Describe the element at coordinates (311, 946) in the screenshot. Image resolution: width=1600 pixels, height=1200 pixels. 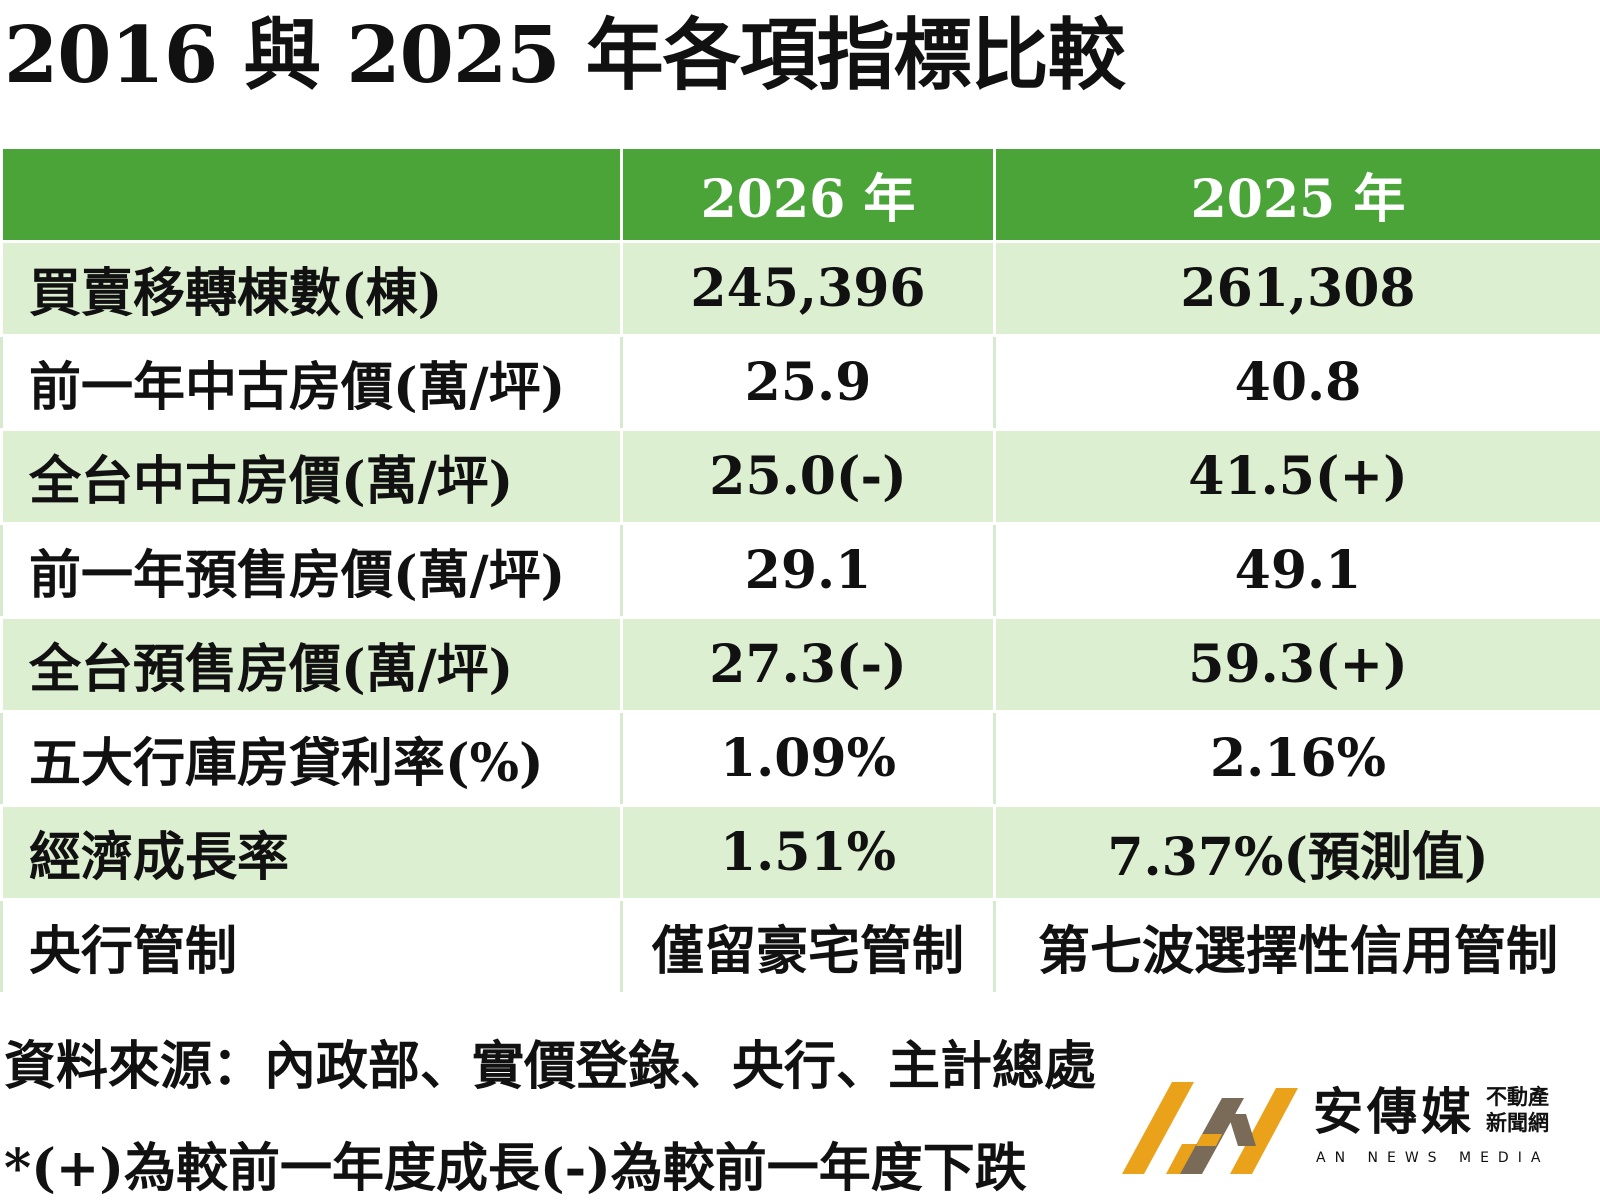
I see `row-label: 央行管制` at that location.